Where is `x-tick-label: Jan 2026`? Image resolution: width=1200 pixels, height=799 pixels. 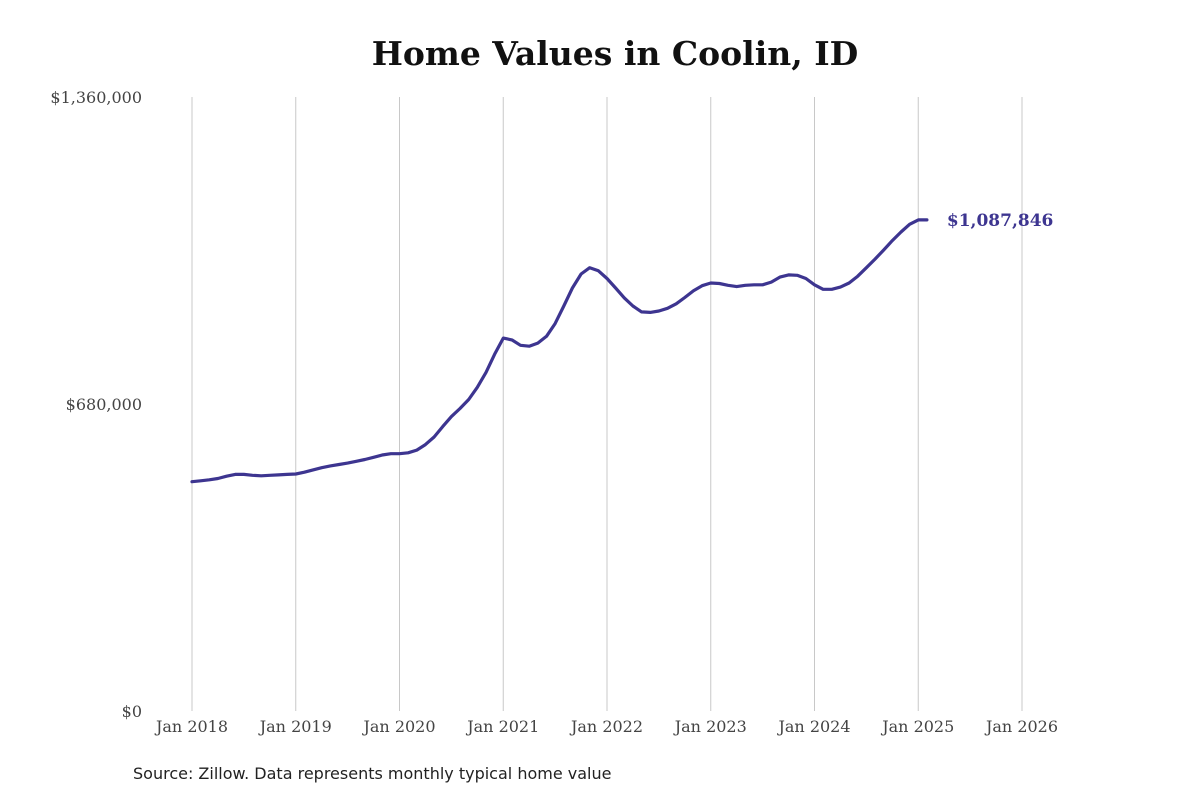 x-tick-label: Jan 2026 is located at coordinates (1021, 726).